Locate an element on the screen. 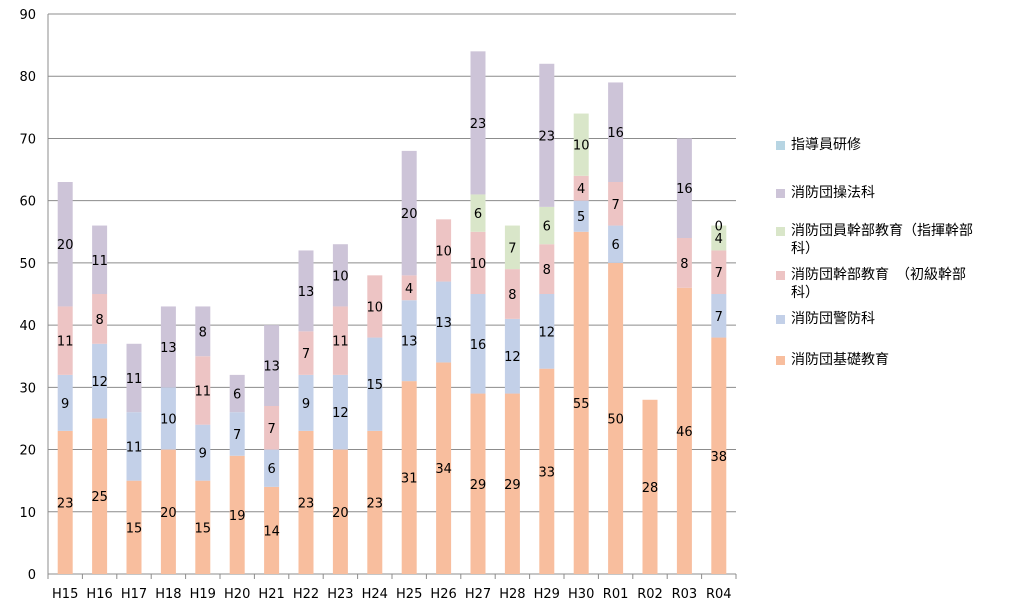  data-label: 50 is located at coordinates (615, 419).